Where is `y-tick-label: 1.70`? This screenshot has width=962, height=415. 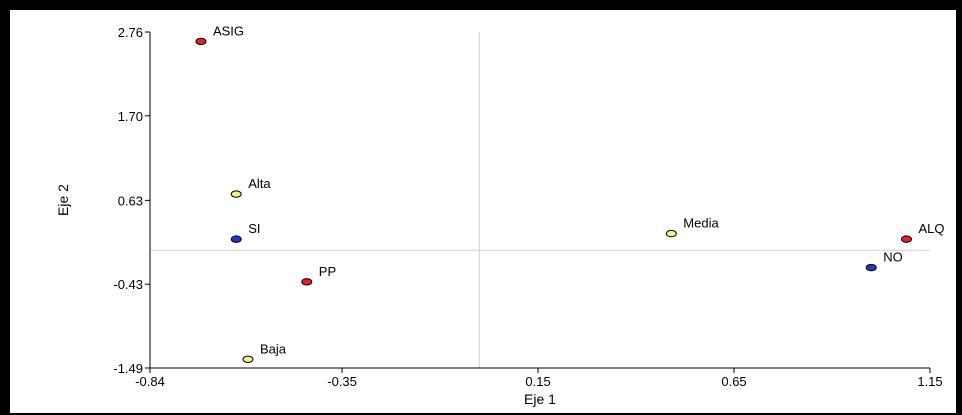
y-tick-label: 1.70 is located at coordinates (130, 116).